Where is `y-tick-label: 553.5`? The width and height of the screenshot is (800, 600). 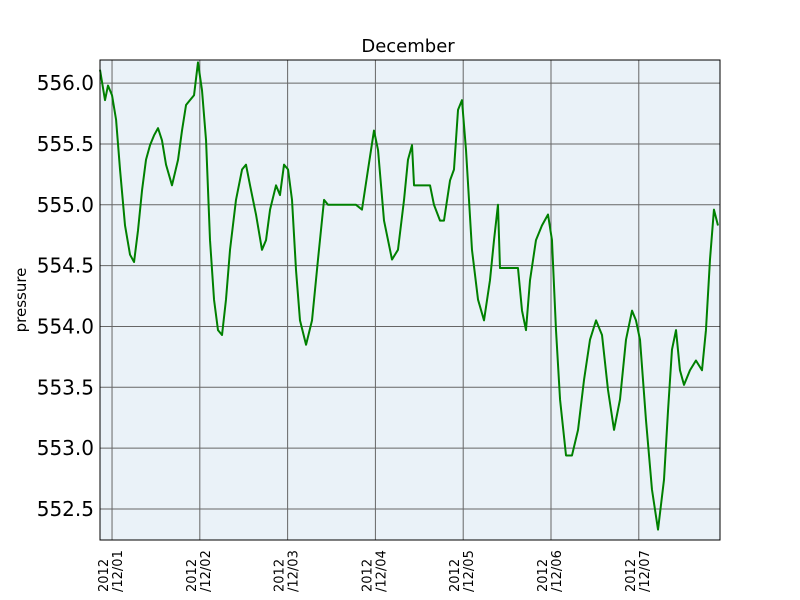 y-tick-label: 553.5 is located at coordinates (65, 387).